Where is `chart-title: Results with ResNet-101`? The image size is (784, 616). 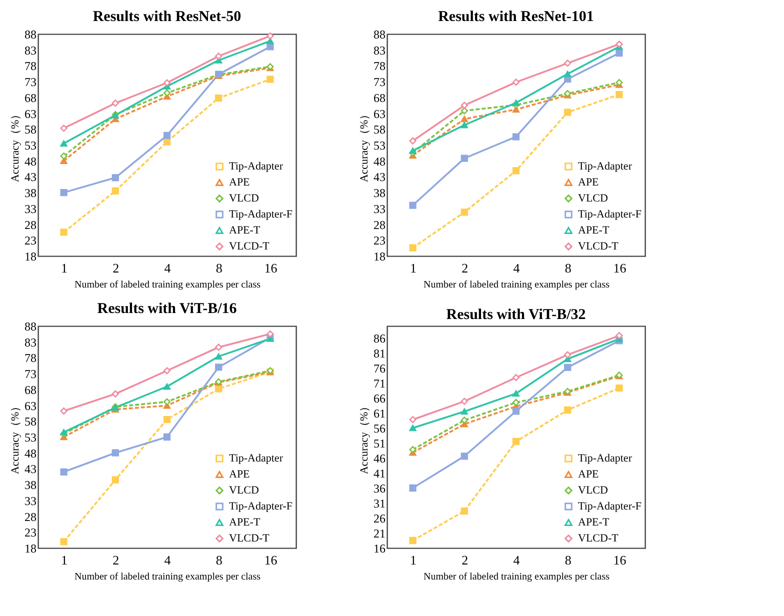 chart-title: Results with ResNet-101 is located at coordinates (516, 17).